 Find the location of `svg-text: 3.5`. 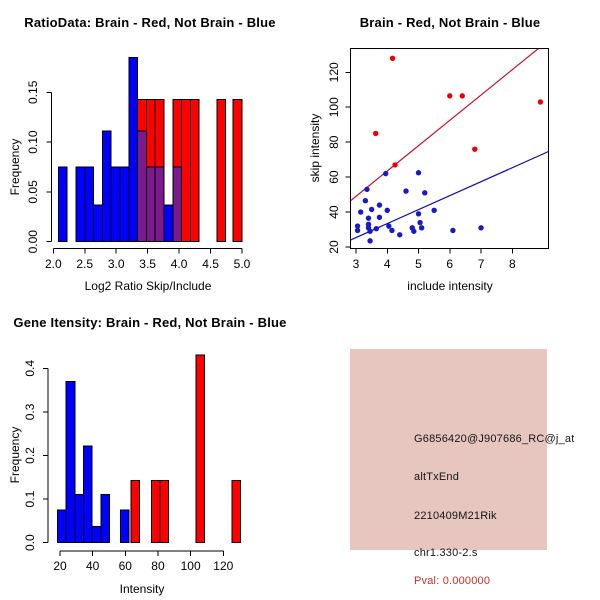

svg-text: 3.5 is located at coordinates (147, 264).